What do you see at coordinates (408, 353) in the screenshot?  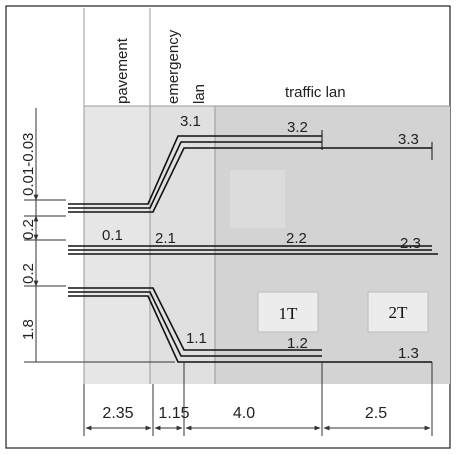 I see `label-1-3: 1.3` at bounding box center [408, 353].